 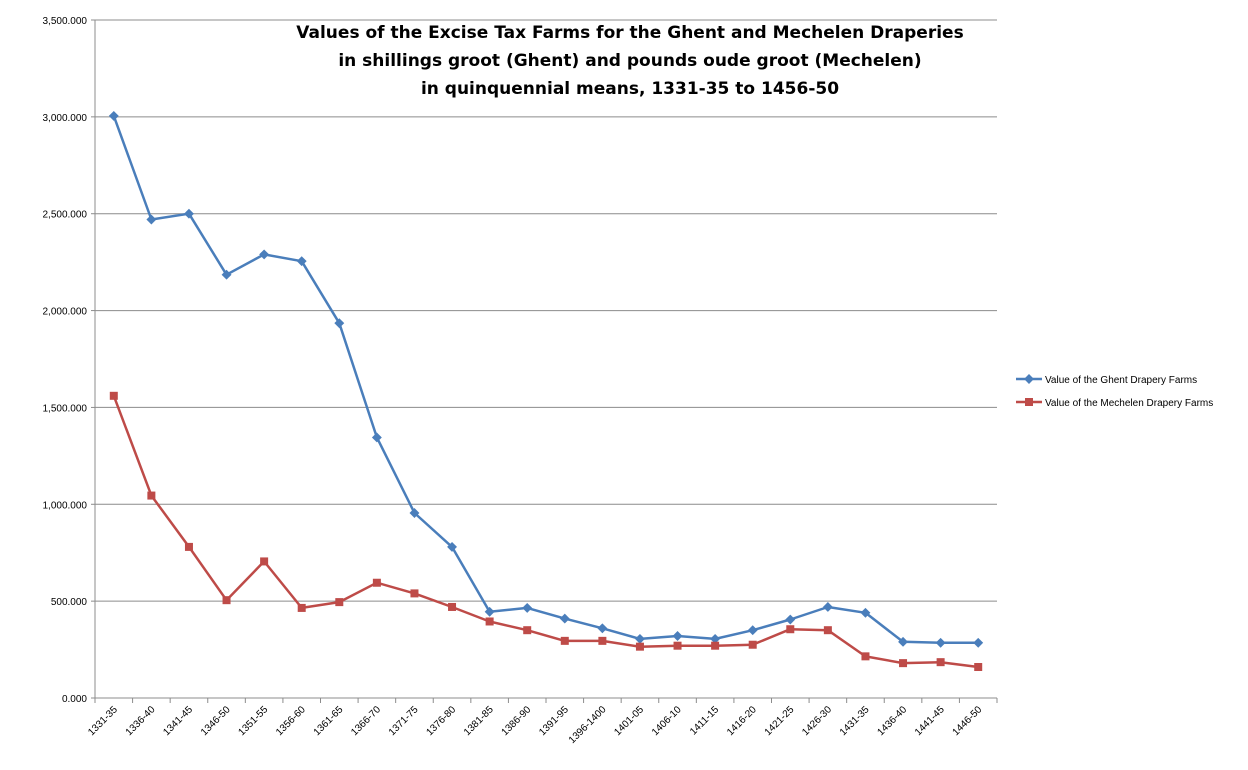 I want to click on x-tick-label: 1346-50, so click(x=216, y=721).